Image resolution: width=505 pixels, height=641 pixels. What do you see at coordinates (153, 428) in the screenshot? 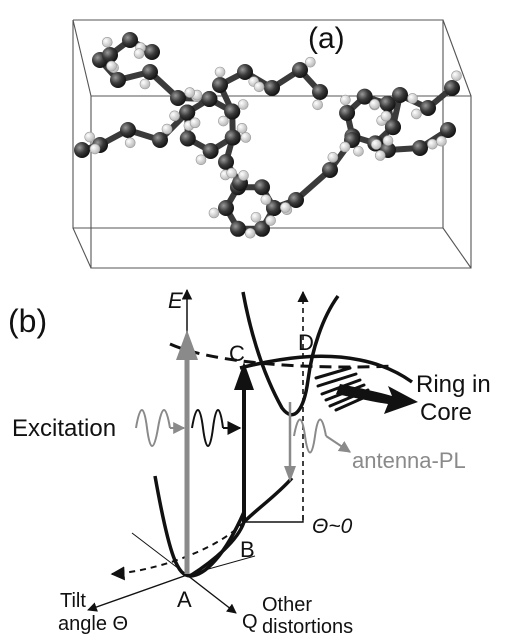
I see `excitation-wave` at bounding box center [153, 428].